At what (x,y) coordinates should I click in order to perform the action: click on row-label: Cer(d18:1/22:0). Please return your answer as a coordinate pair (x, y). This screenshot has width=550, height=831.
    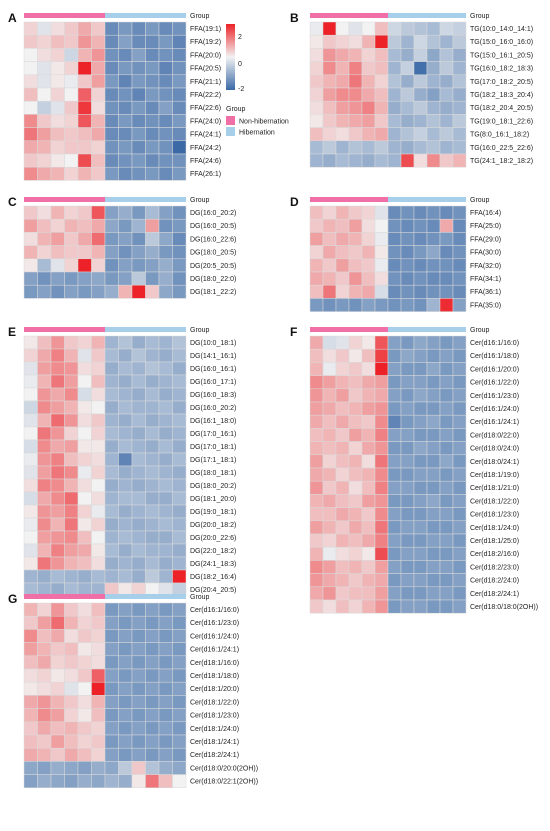
    Looking at the image, I should click on (494, 501).